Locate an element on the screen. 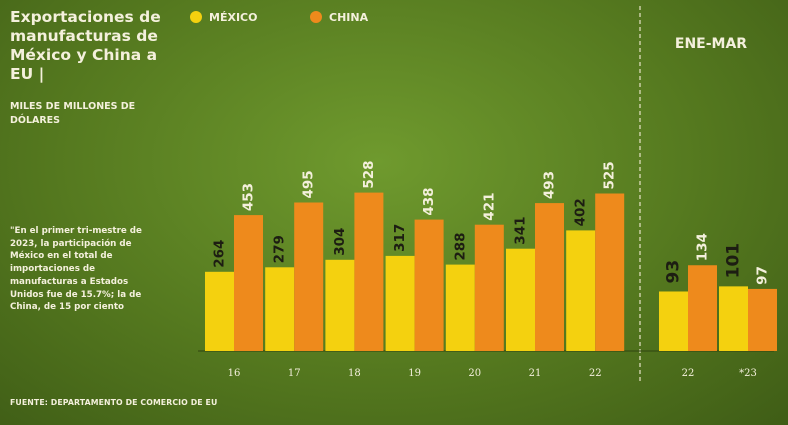 This screenshot has height=425, width=788. value-label-mexico-main-20: 288 is located at coordinates (460, 246).